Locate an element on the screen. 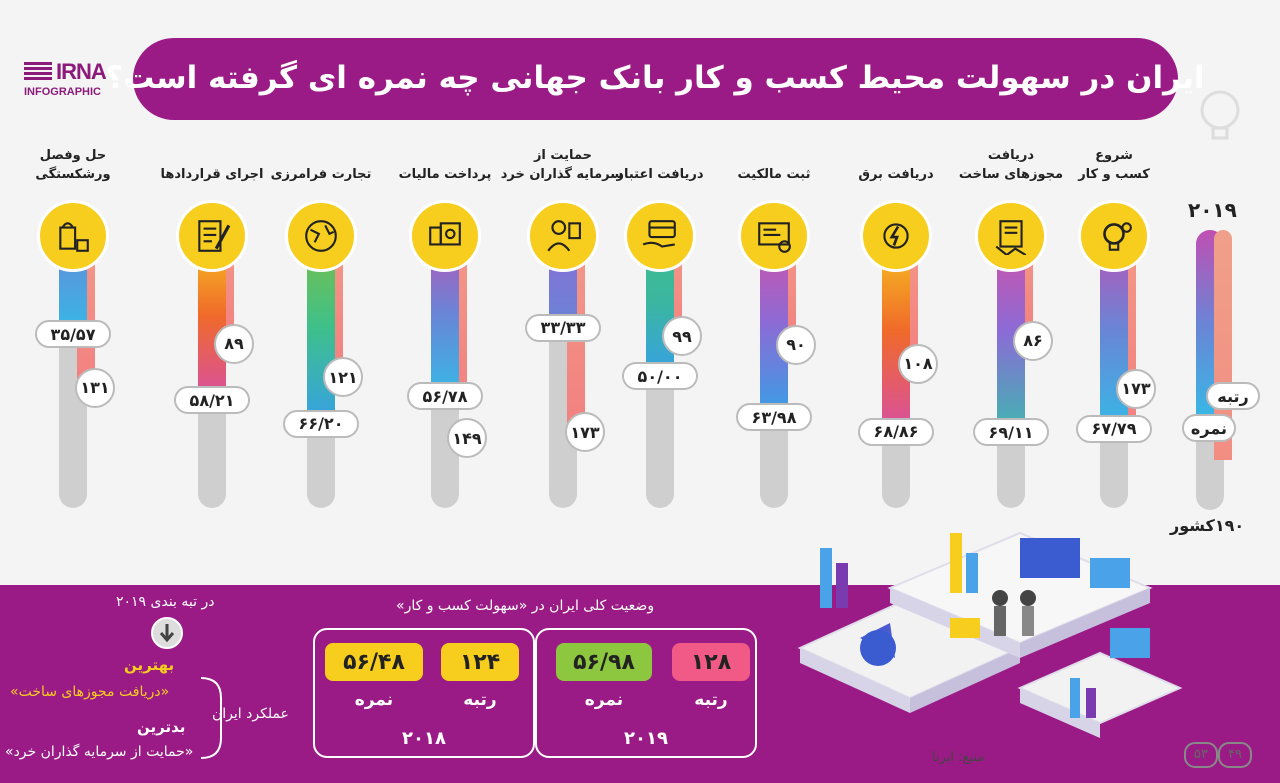  rank-value: ۱۰۸ is located at coordinates (918, 363).